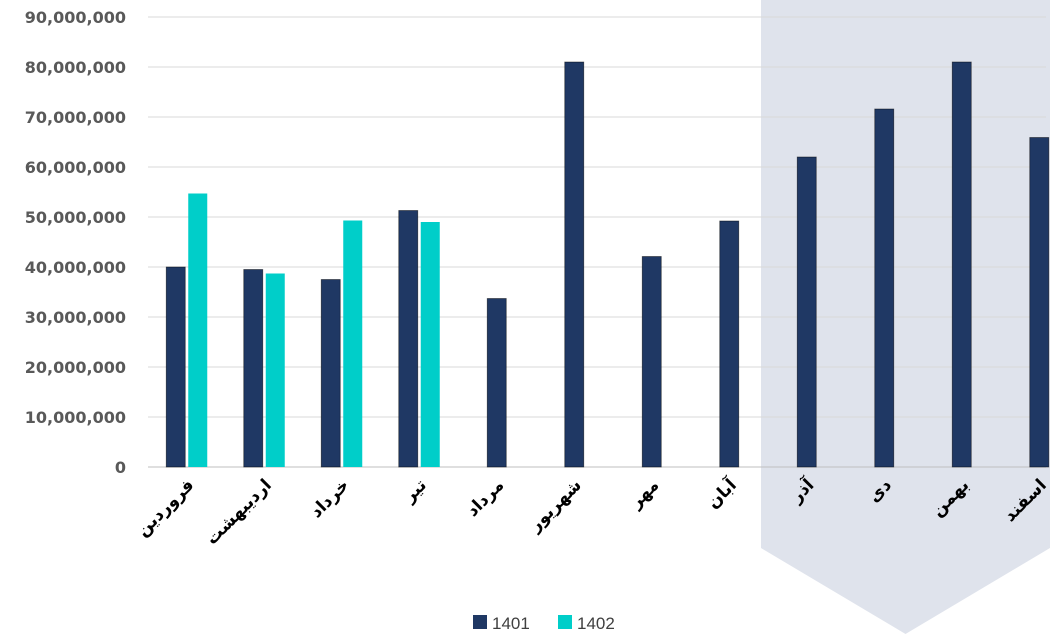  I want to click on x-category-label: مرداد, so click(486, 498).